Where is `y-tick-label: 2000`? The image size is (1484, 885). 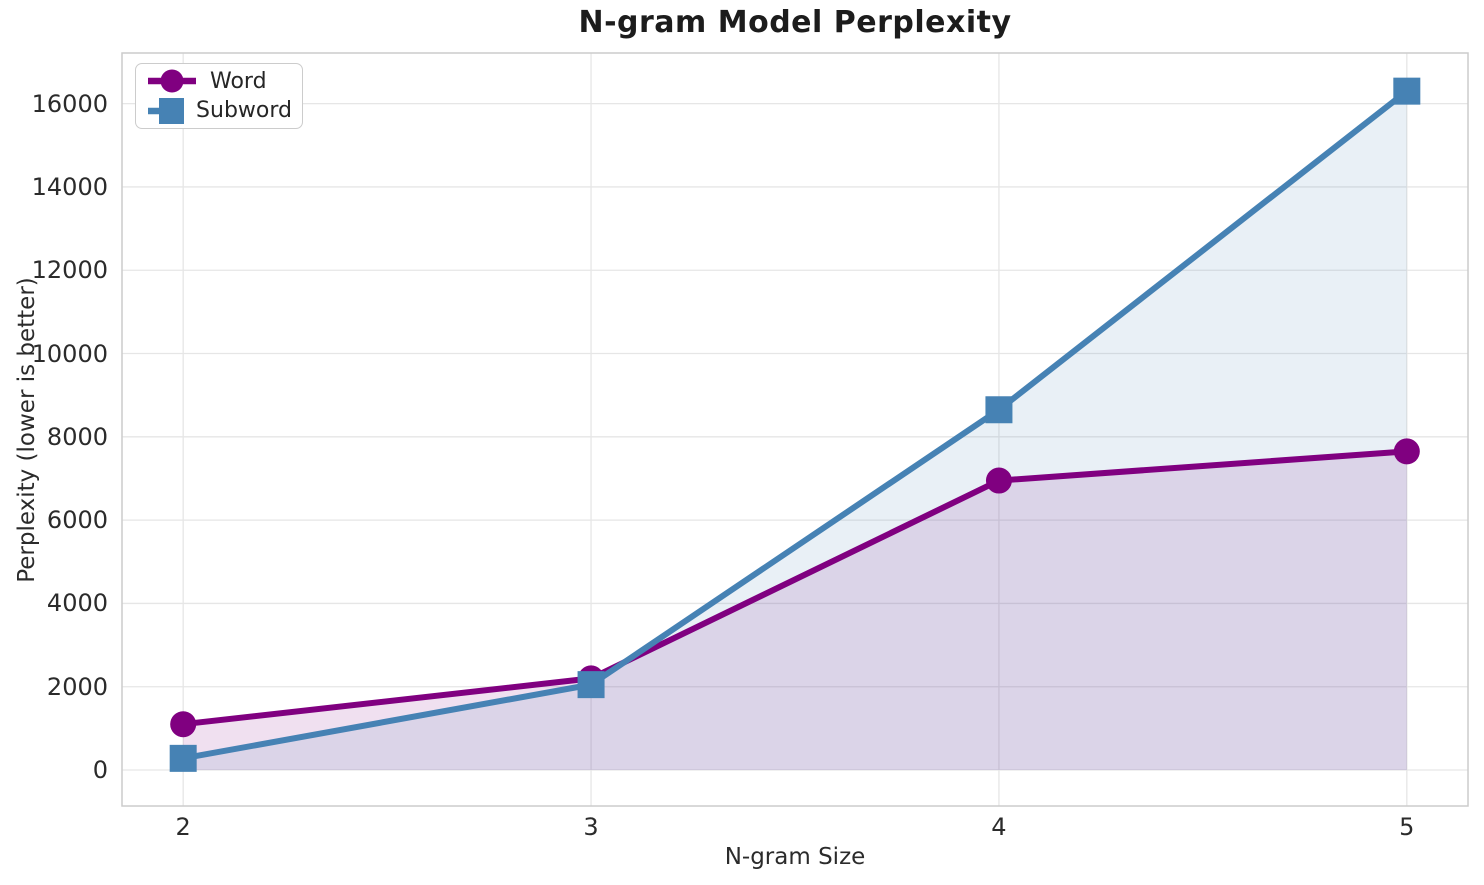
y-tick-label: 2000 is located at coordinates (77, 686).